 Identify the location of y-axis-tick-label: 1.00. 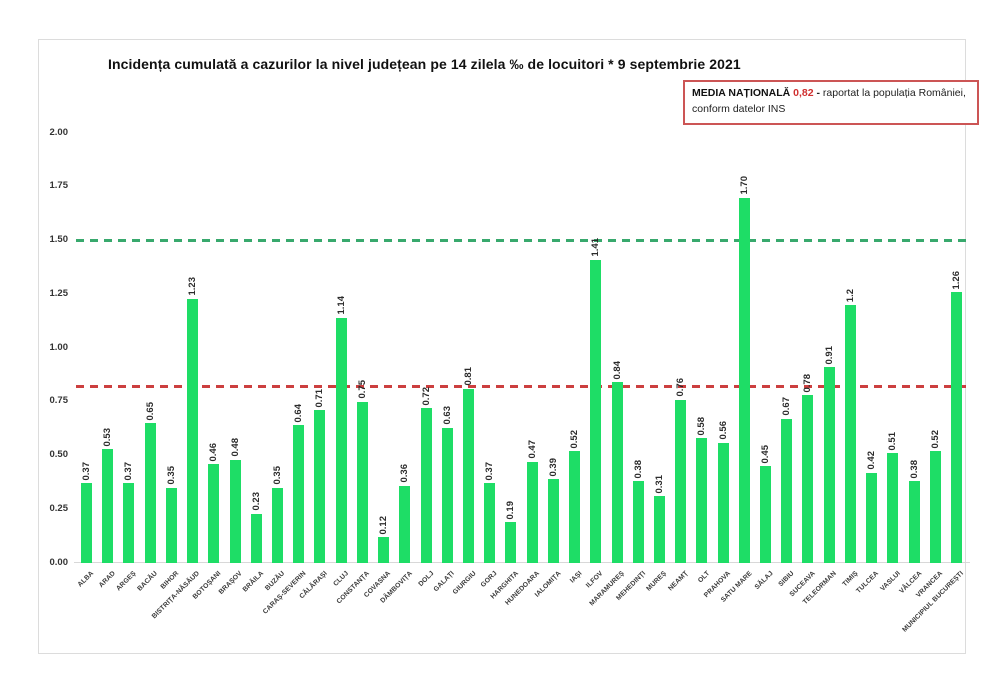
(59, 347).